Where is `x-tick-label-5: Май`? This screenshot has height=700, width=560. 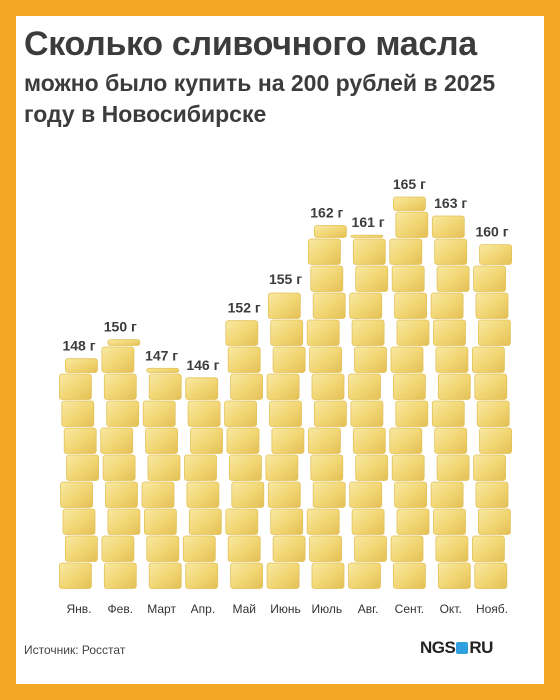 x-tick-label-5: Май is located at coordinates (244, 609).